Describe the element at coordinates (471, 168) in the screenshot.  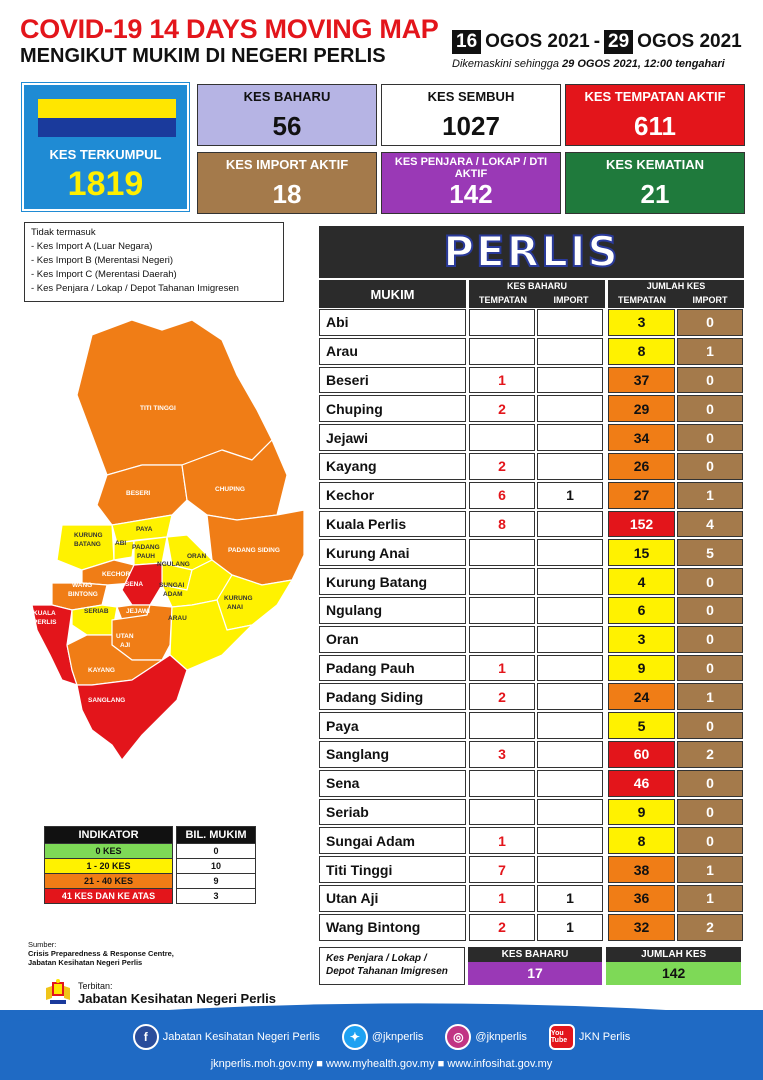
I see `kes-penjara-aktif-label: KES PENJARA / LOKAP / DTI AKTIF` at that location.